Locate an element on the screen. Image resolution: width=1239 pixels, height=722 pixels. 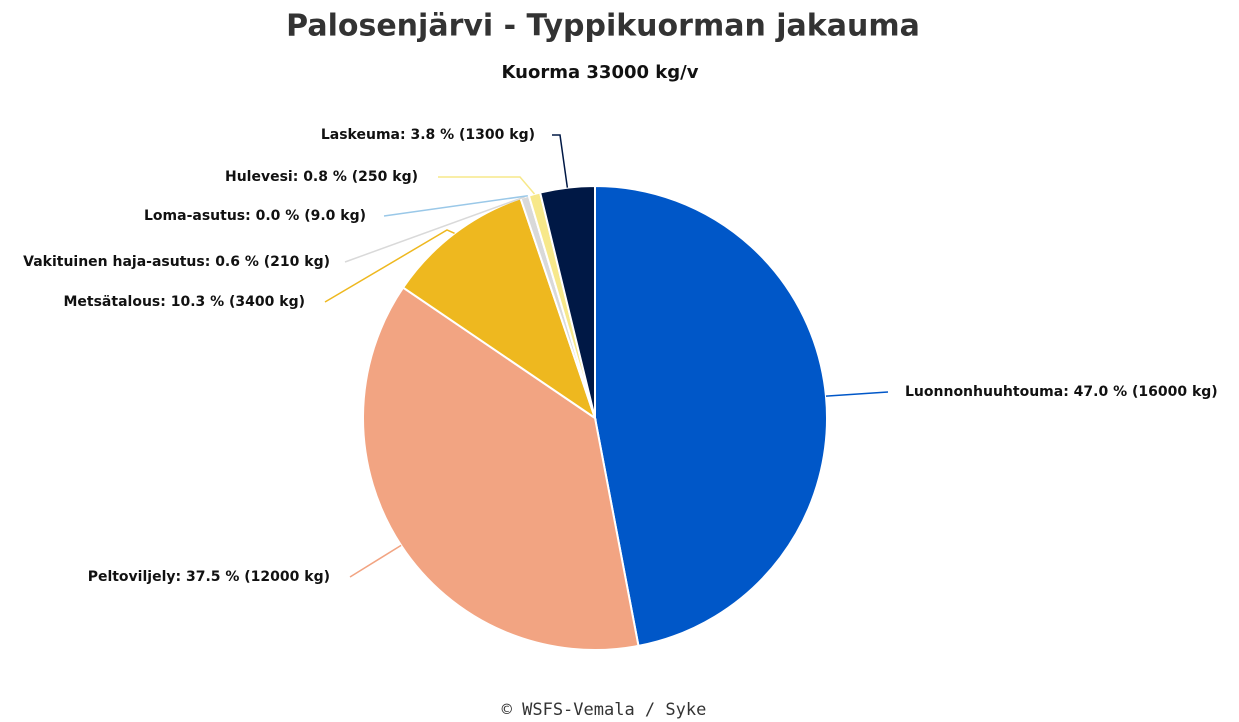
chart-title: Palosenjärvi - Typpikuorman jakauma is located at coordinates (603, 26).